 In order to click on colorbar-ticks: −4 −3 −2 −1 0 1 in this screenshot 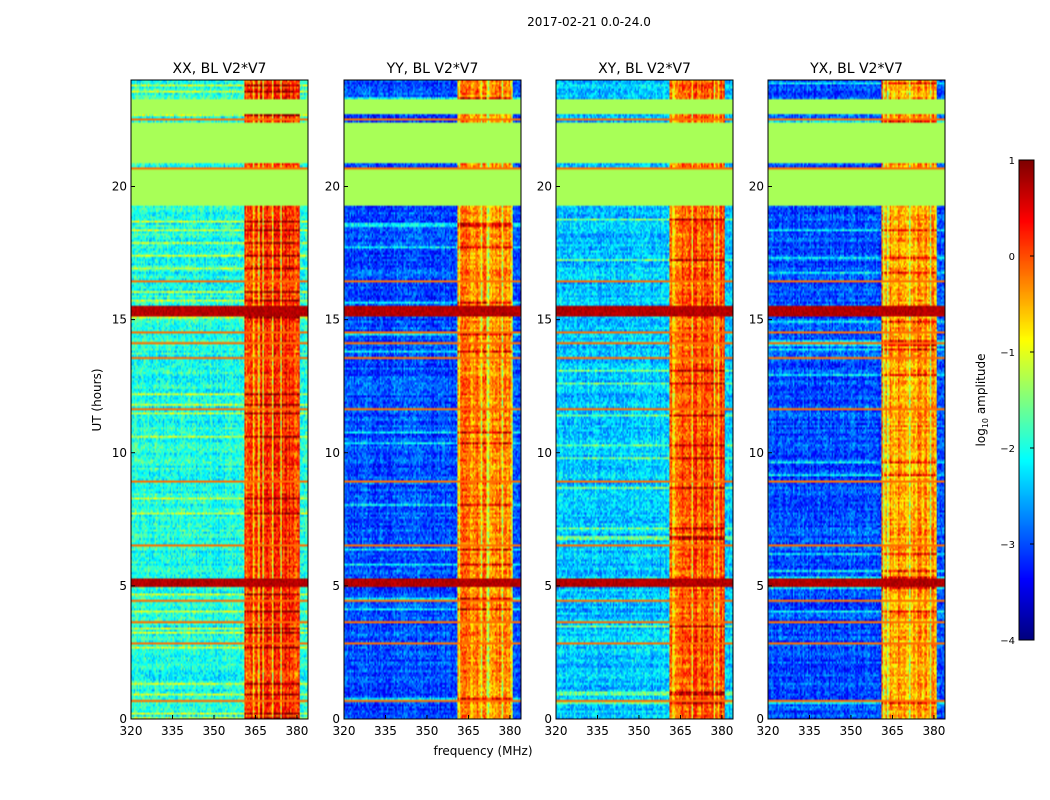, I will do `click(1017, 401)`.